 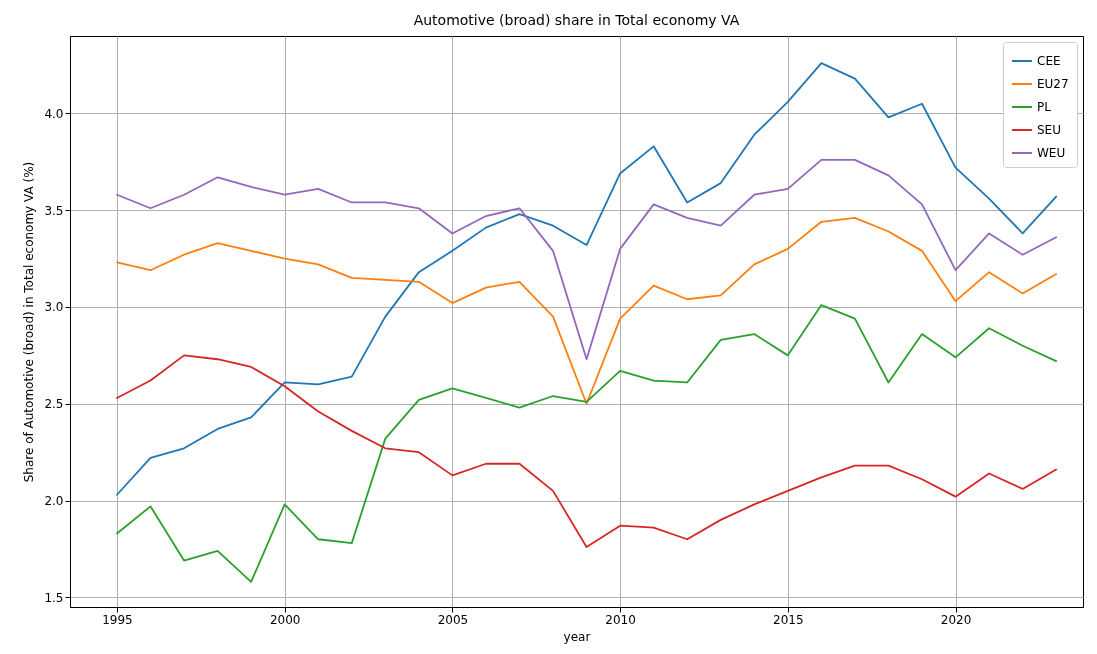 I want to click on x-tick-label: 2020, so click(x=956, y=619).